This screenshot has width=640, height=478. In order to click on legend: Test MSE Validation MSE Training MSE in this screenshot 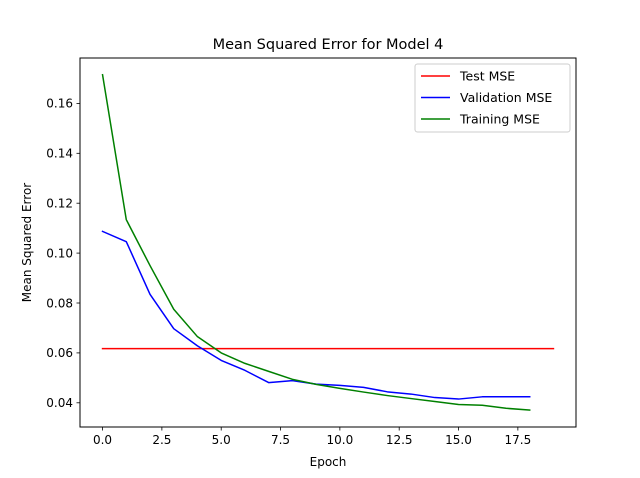, I will do `click(492, 98)`.